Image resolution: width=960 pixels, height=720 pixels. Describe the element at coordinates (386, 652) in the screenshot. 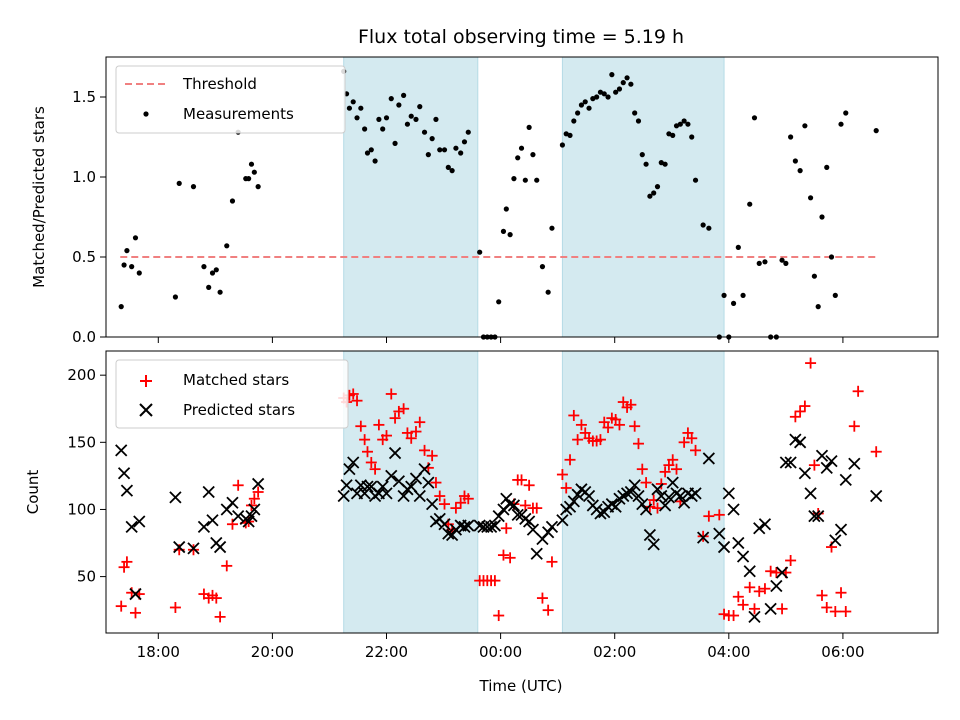

I see `x-tick-label: 22:00` at that location.